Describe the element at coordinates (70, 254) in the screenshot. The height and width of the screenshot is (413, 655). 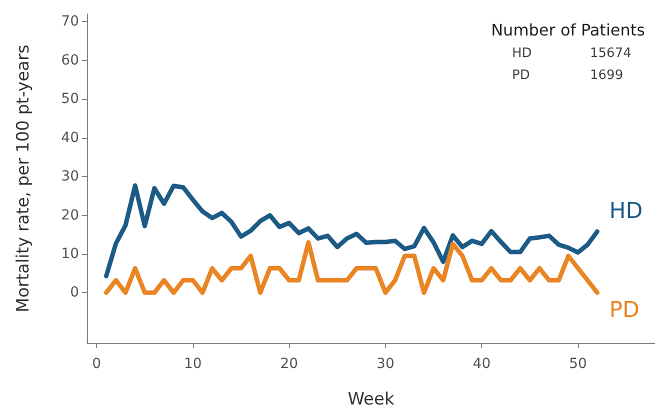
I see `y-tick-label: 10` at that location.